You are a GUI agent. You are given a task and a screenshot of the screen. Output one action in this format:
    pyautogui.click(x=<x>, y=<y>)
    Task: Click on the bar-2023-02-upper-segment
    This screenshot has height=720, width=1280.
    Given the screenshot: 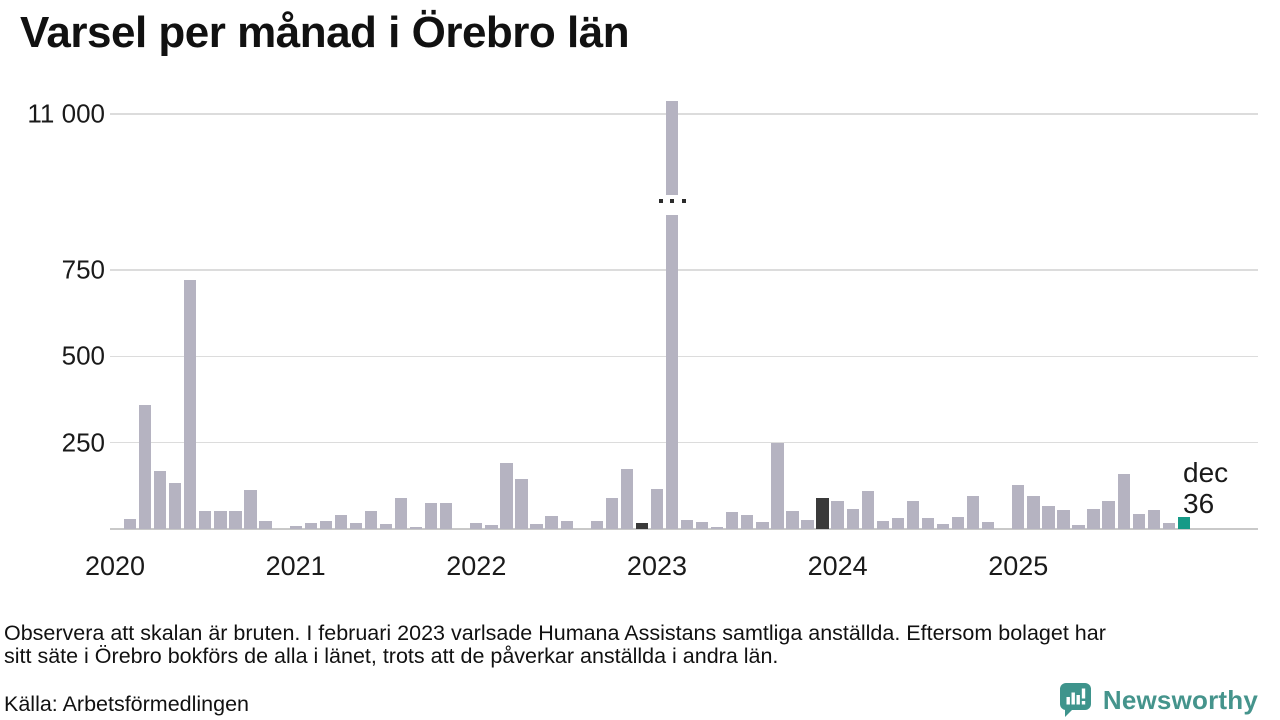 What is the action you would take?
    pyautogui.click(x=672, y=148)
    